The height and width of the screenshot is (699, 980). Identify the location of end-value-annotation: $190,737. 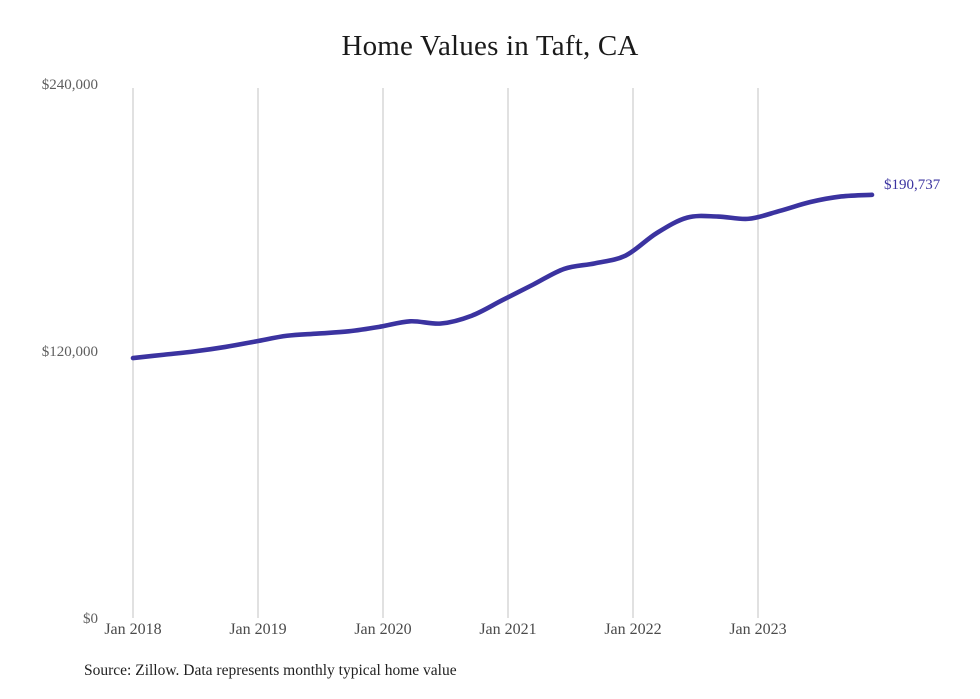
(912, 185).